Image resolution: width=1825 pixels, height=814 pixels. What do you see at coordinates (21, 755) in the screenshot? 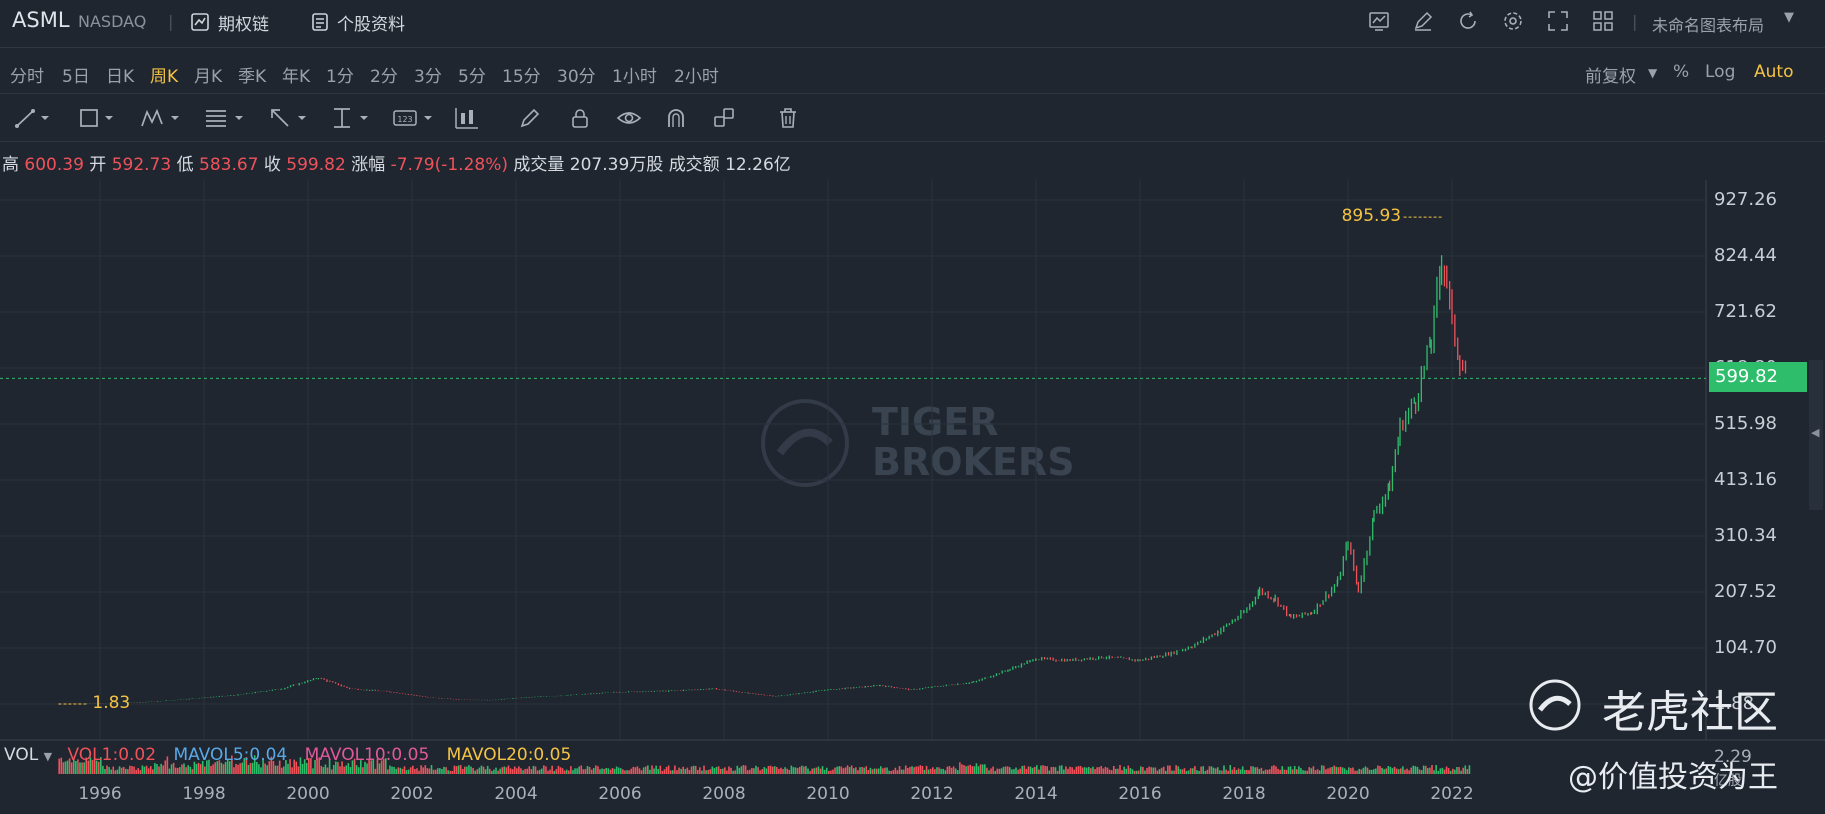
I see `vol-label: VOL` at bounding box center [21, 755].